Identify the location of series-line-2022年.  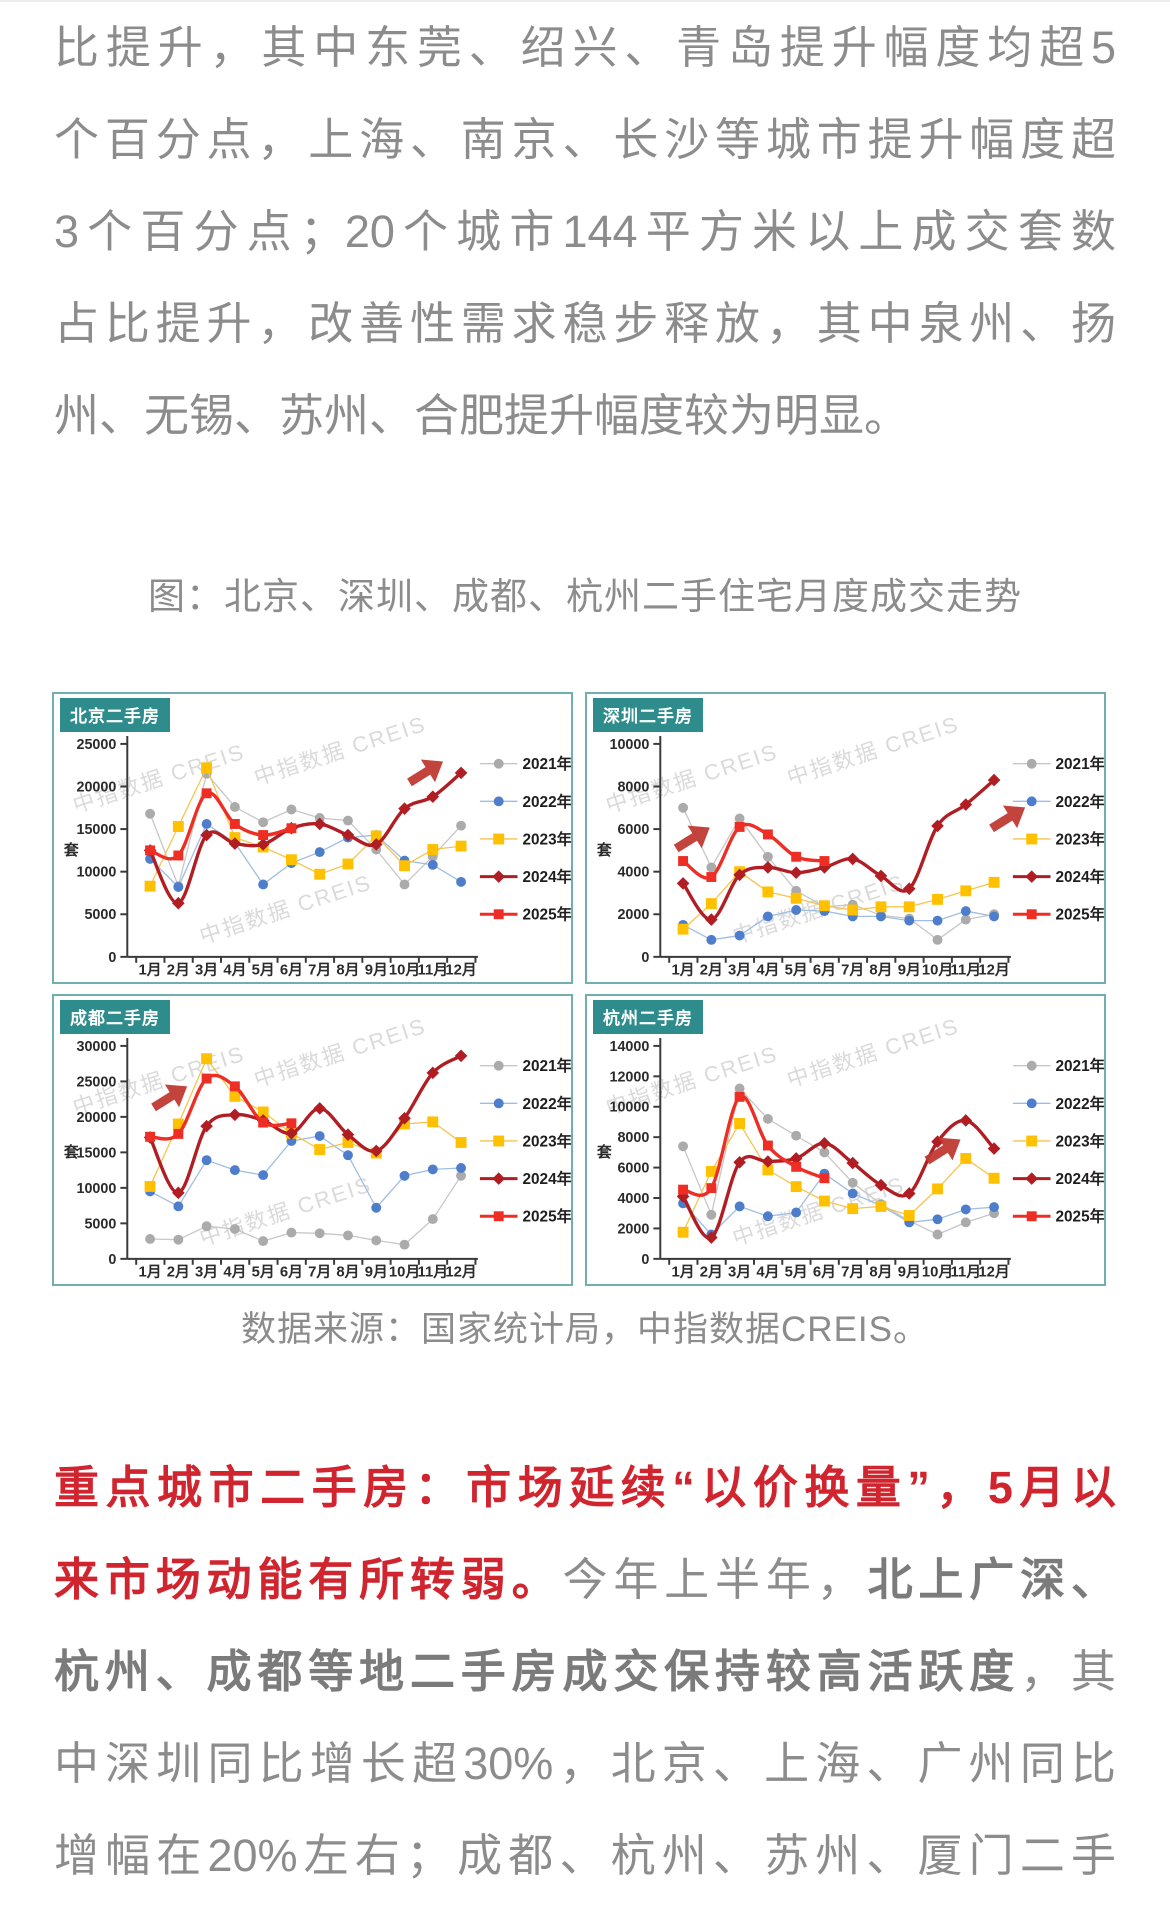
(838, 1204).